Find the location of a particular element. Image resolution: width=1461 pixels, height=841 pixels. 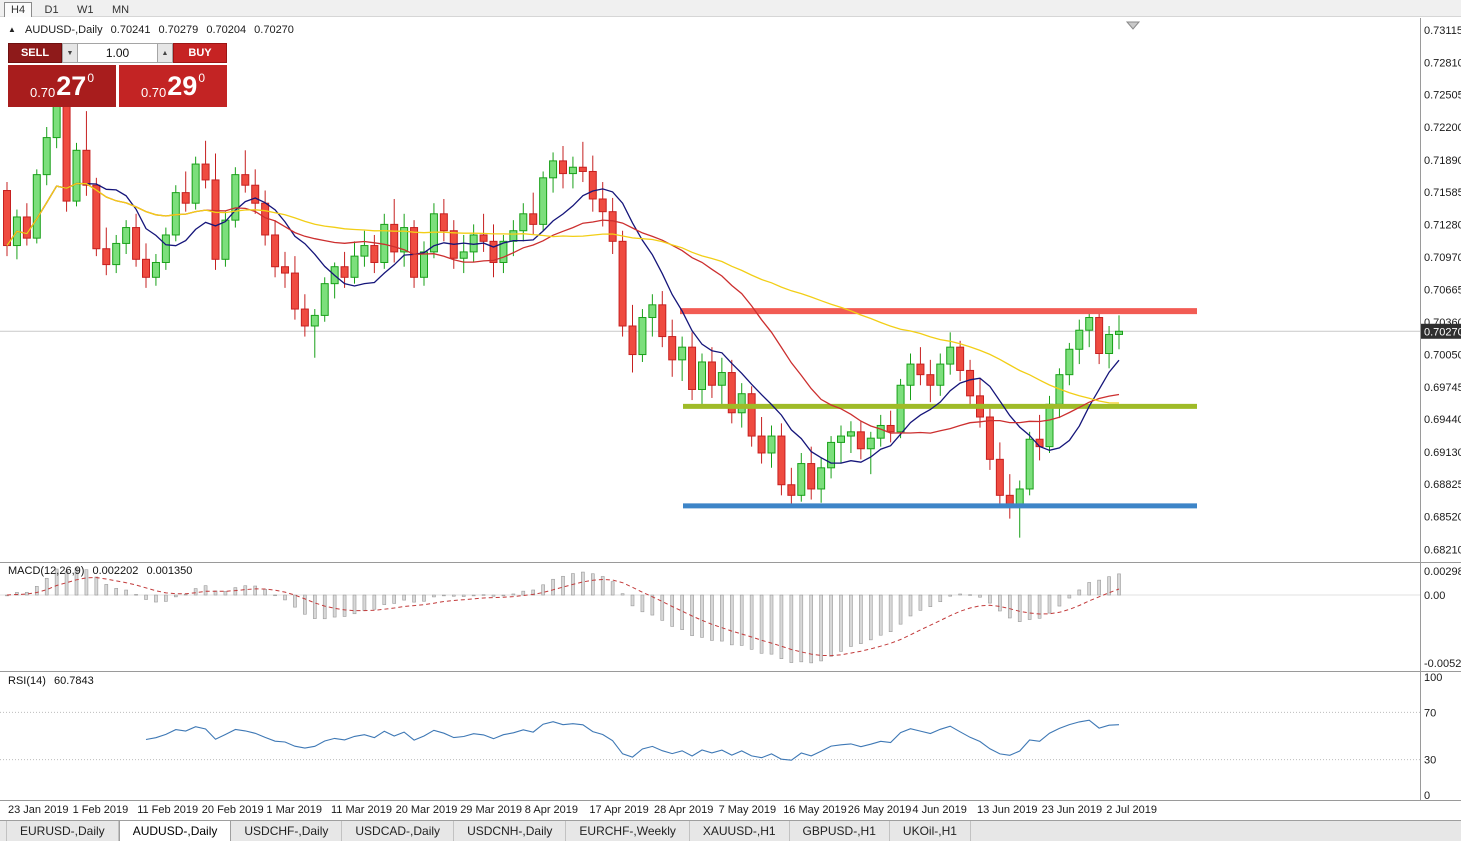

svg-text: 0.69130 is located at coordinates (1442, 453).